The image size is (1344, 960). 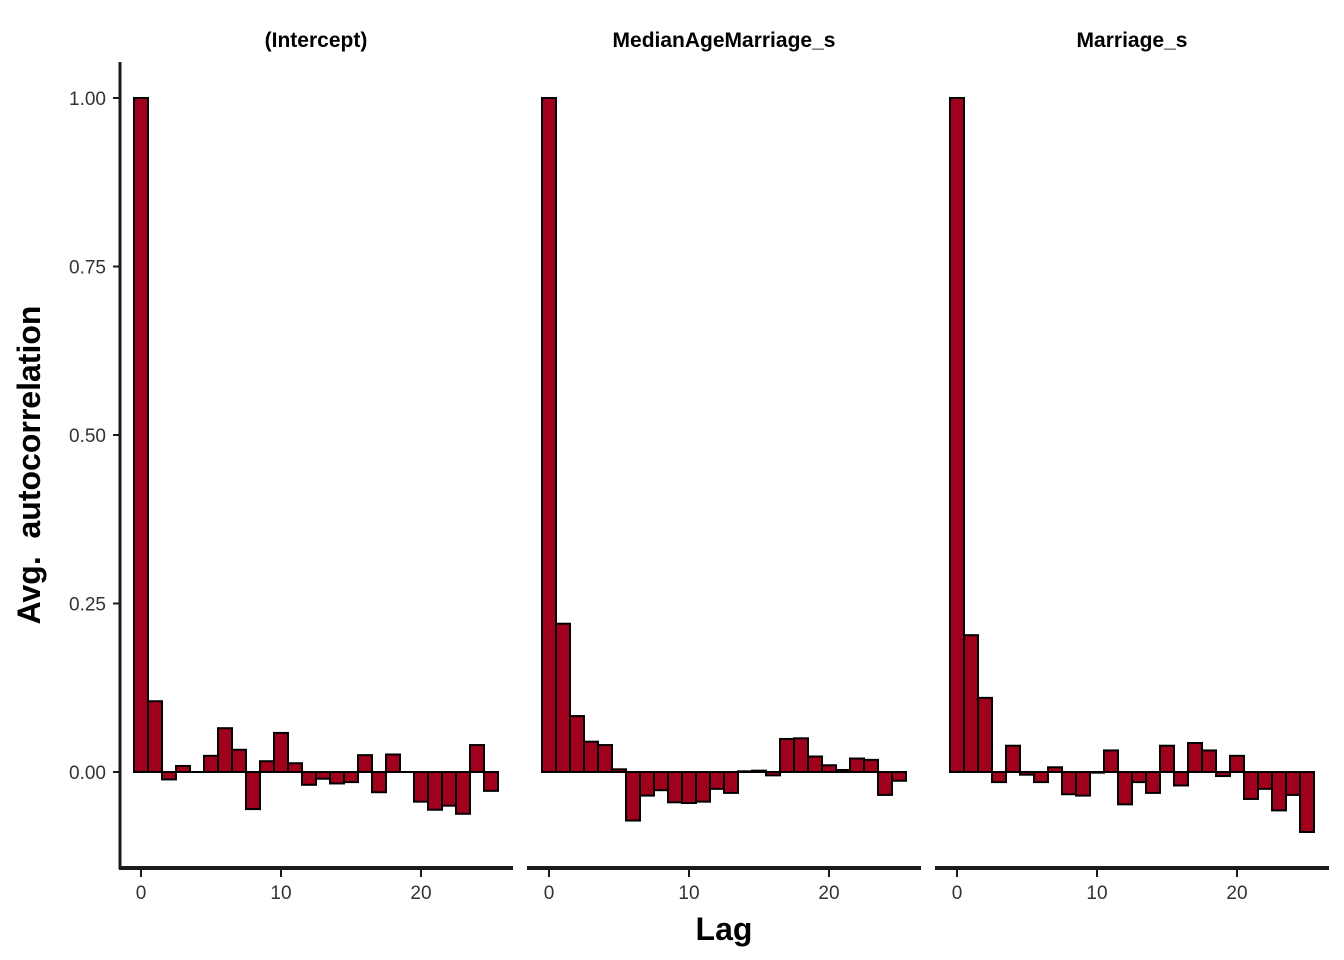 What do you see at coordinates (87, 436) in the screenshot?
I see `y-tick-label: 0.50` at bounding box center [87, 436].